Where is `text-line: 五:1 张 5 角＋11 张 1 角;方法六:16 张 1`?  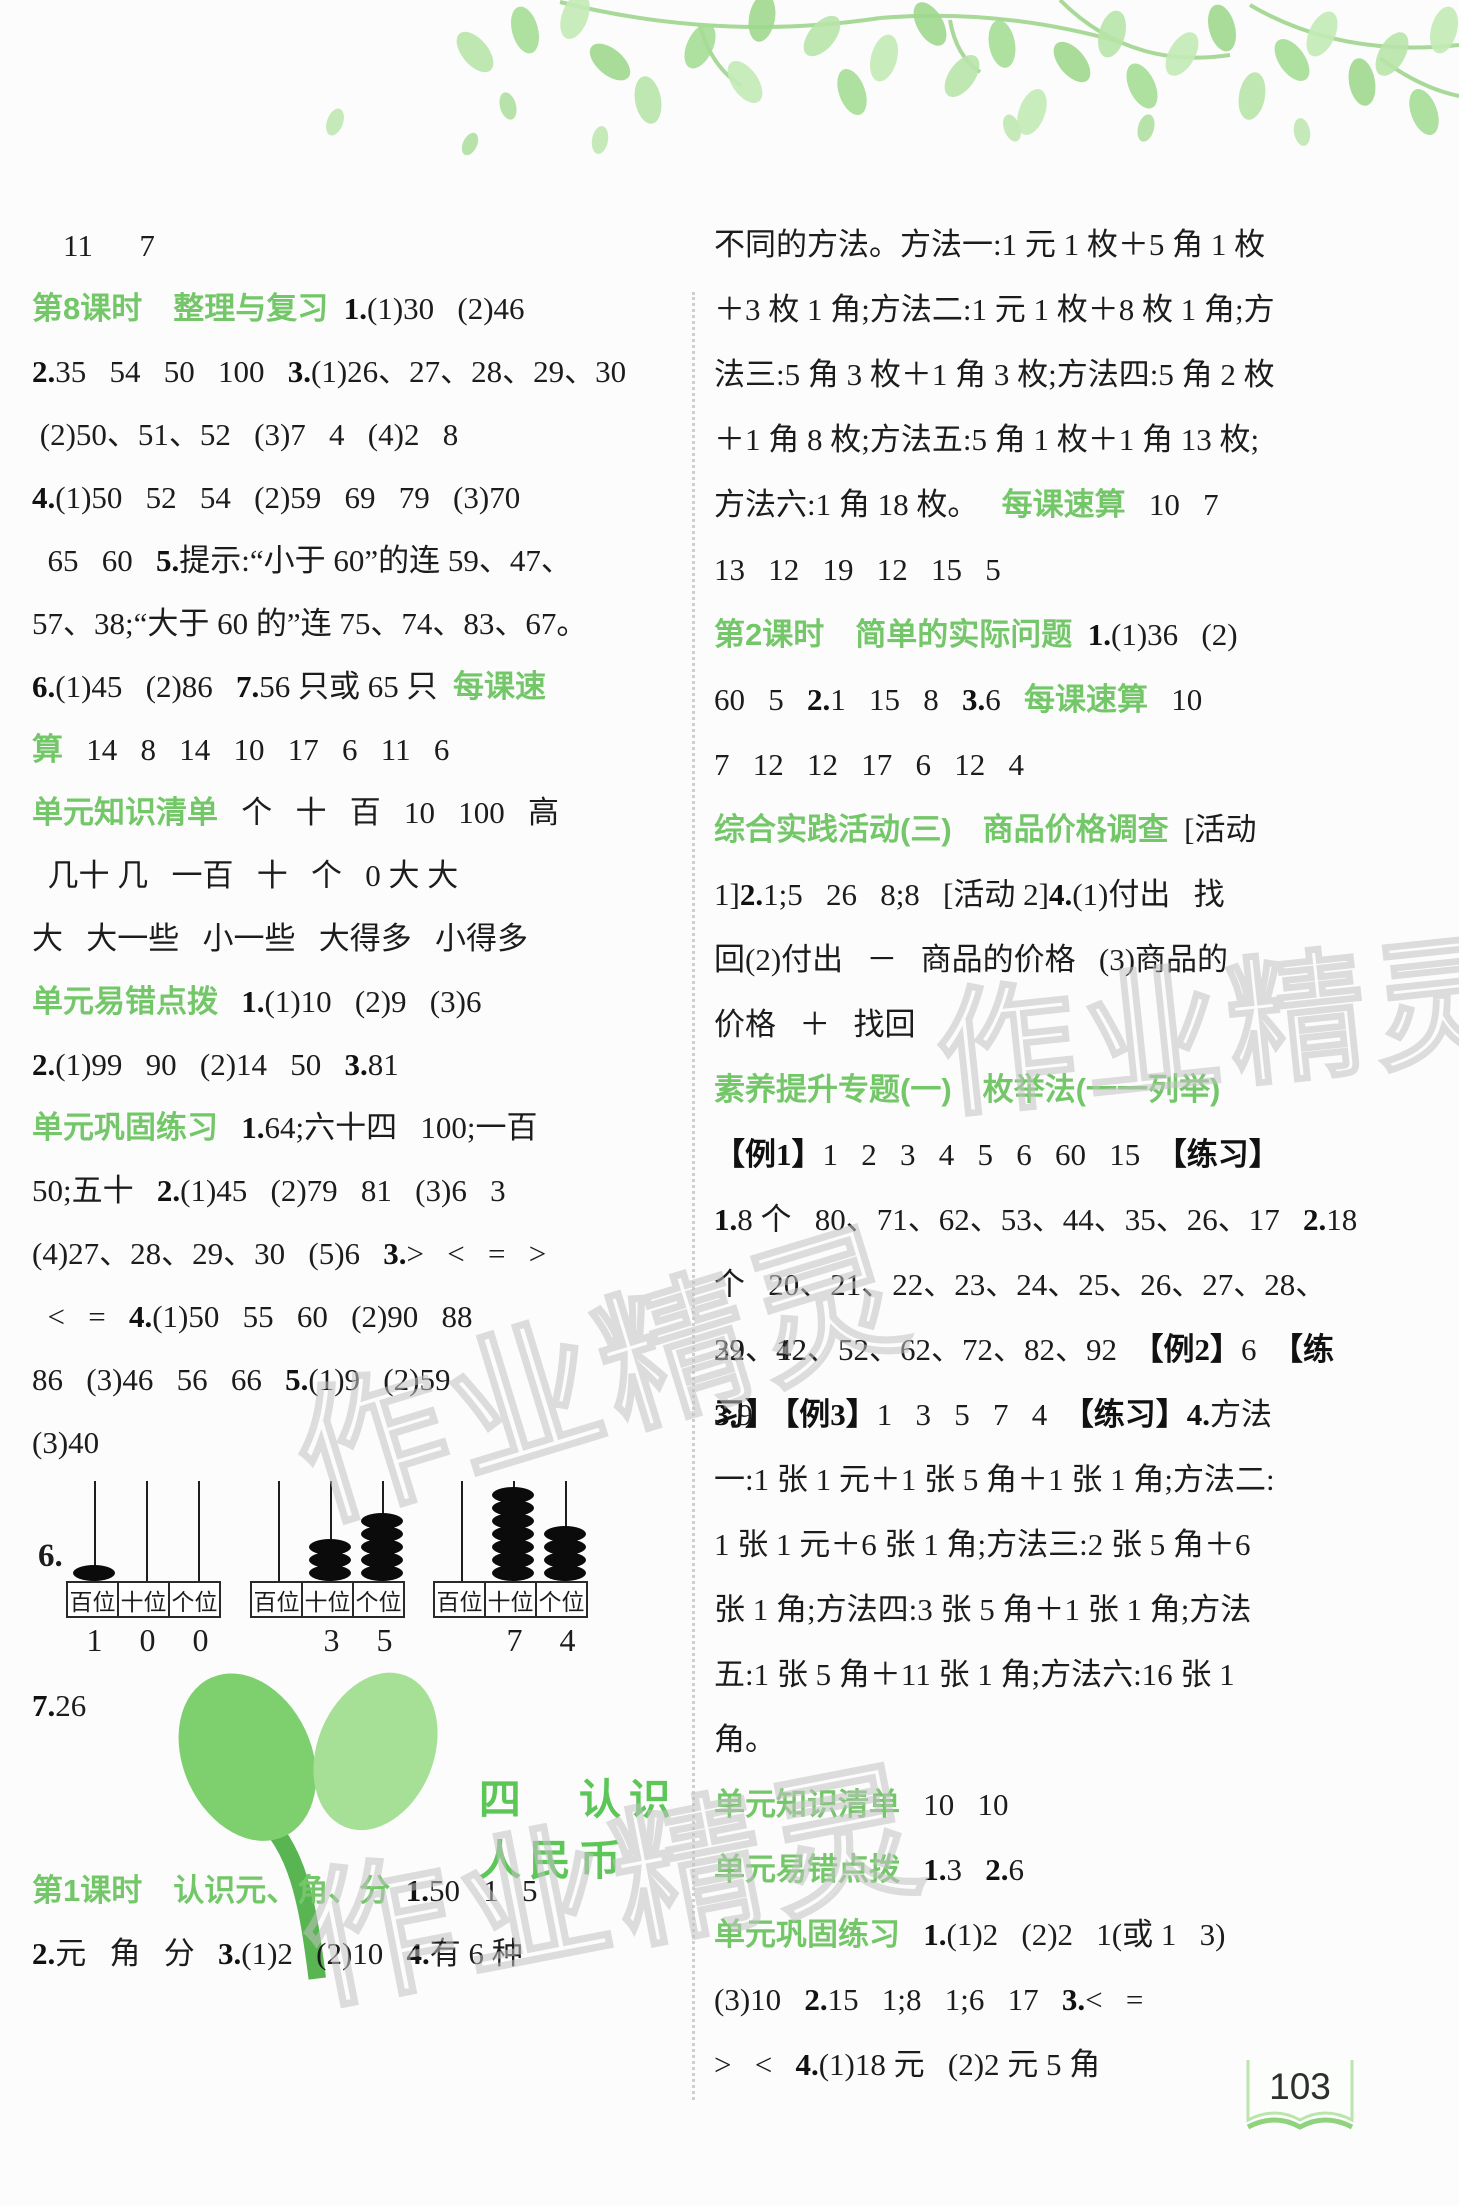 text-line: 五:1 张 5 角＋11 张 1 角;方法六:16 张 1 is located at coordinates (1038, 1674).